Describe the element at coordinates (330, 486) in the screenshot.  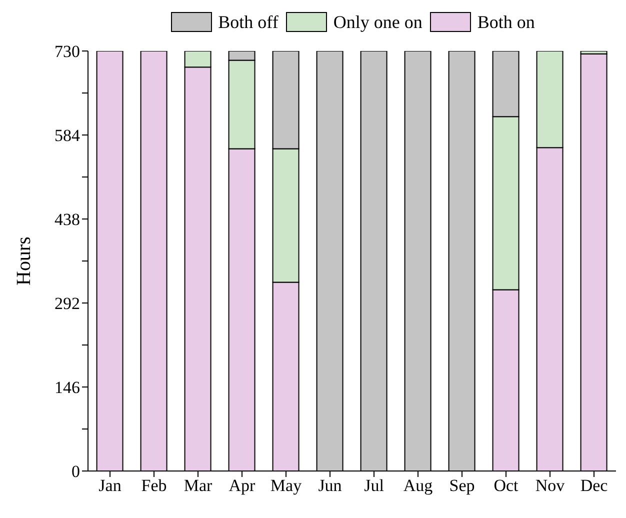
I see `x-tick-label: Jun` at that location.